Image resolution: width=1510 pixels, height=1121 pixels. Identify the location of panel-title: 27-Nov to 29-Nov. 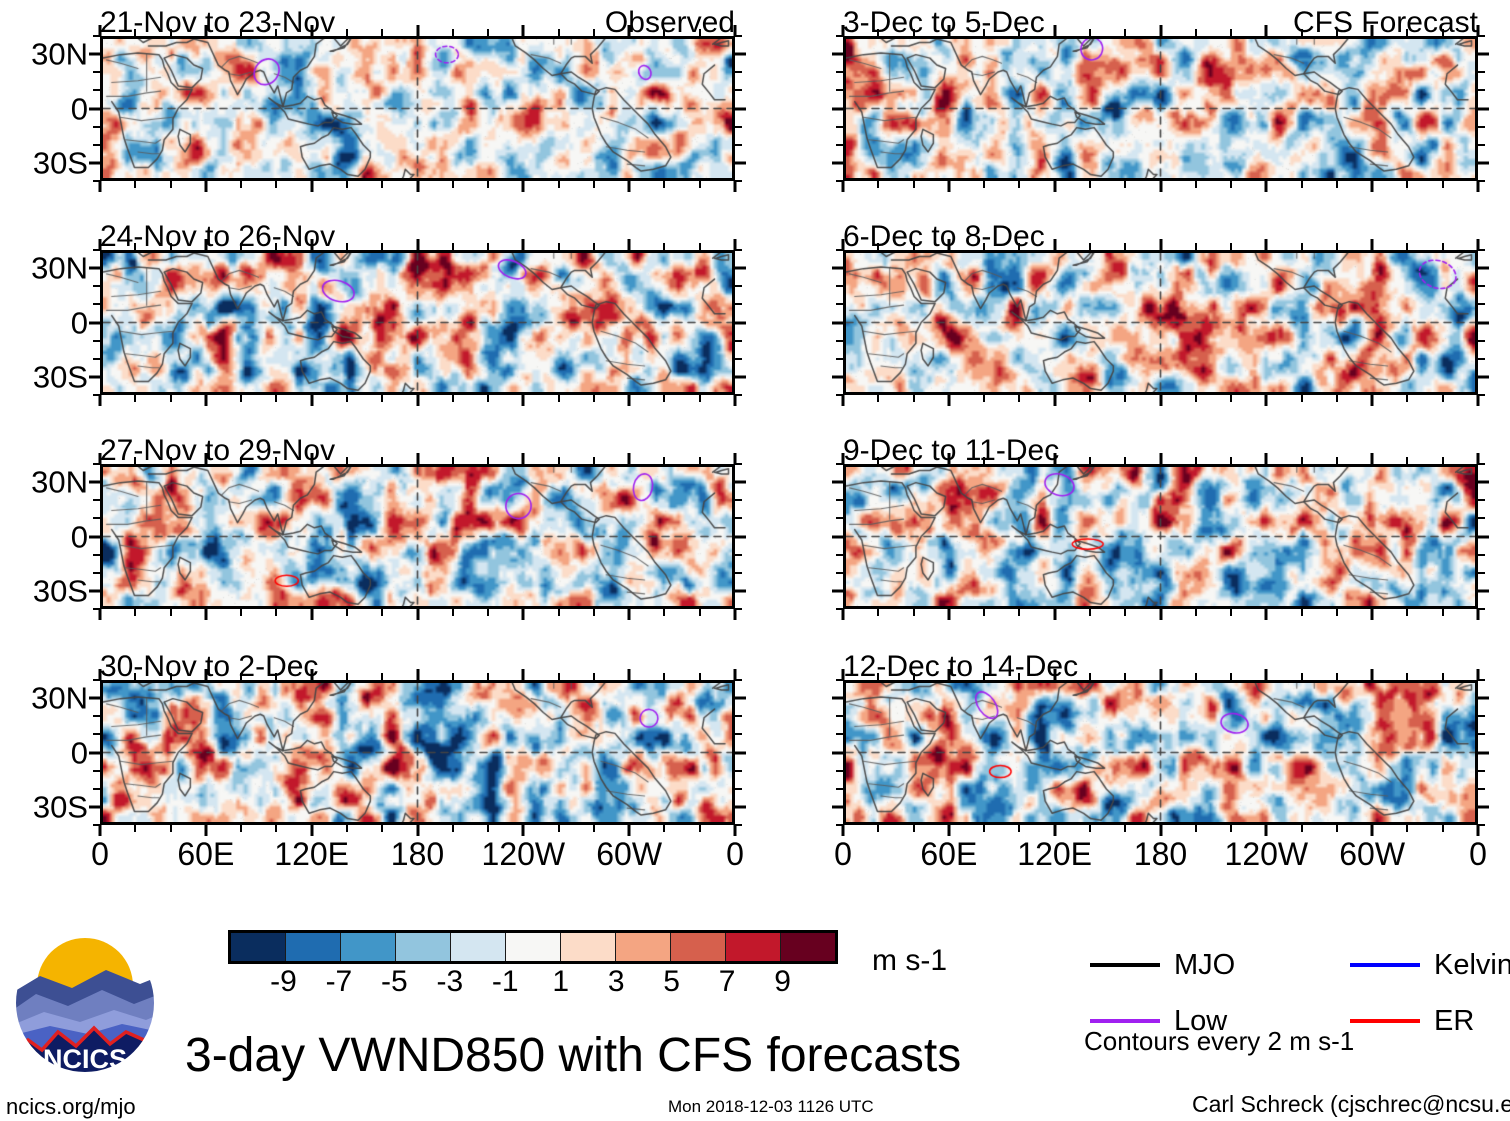
(218, 450).